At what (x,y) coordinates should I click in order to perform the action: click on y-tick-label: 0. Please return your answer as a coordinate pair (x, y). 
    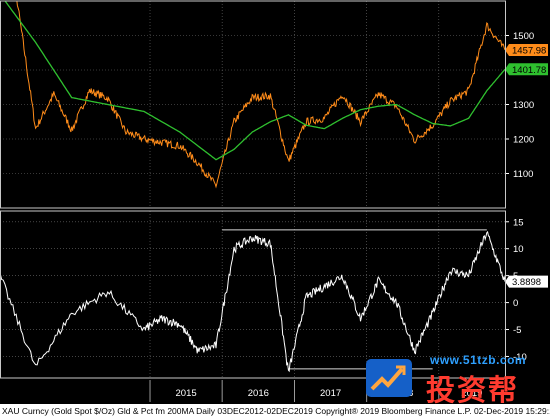
    Looking at the image, I should click on (515, 303).